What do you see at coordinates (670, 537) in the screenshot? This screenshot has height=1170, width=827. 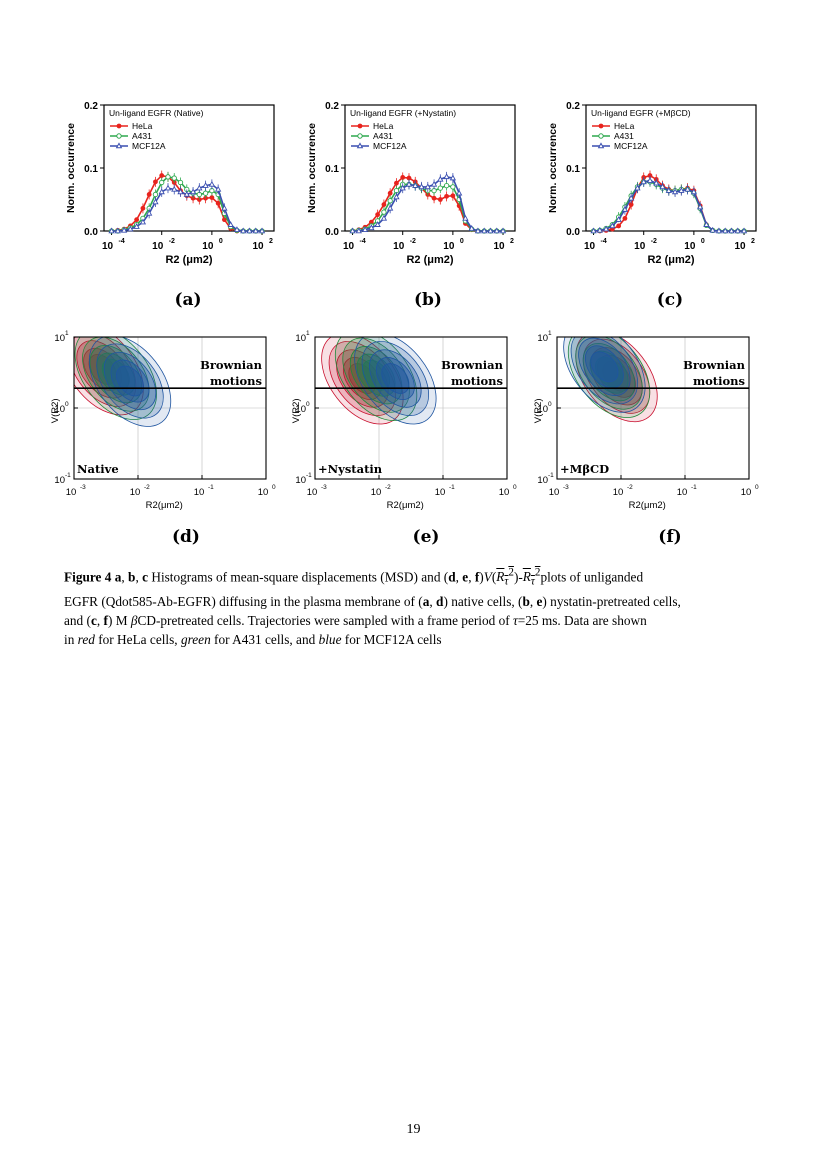 I see `panel-label-f: (f)` at bounding box center [670, 537].